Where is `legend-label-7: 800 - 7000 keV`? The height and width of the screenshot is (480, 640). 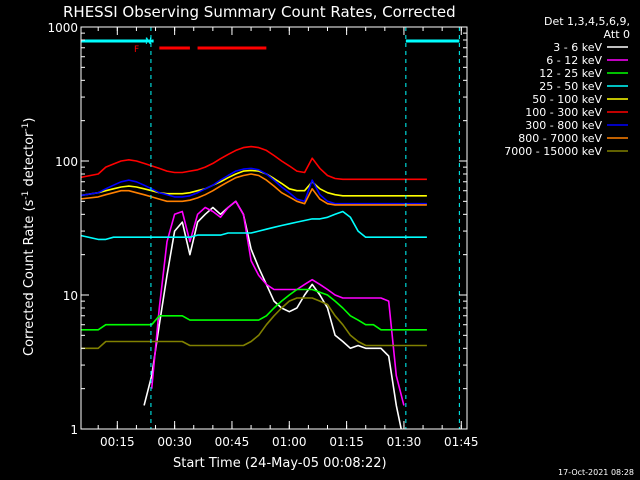
legend-label-7: 800 - 7000 keV is located at coordinates (560, 138).